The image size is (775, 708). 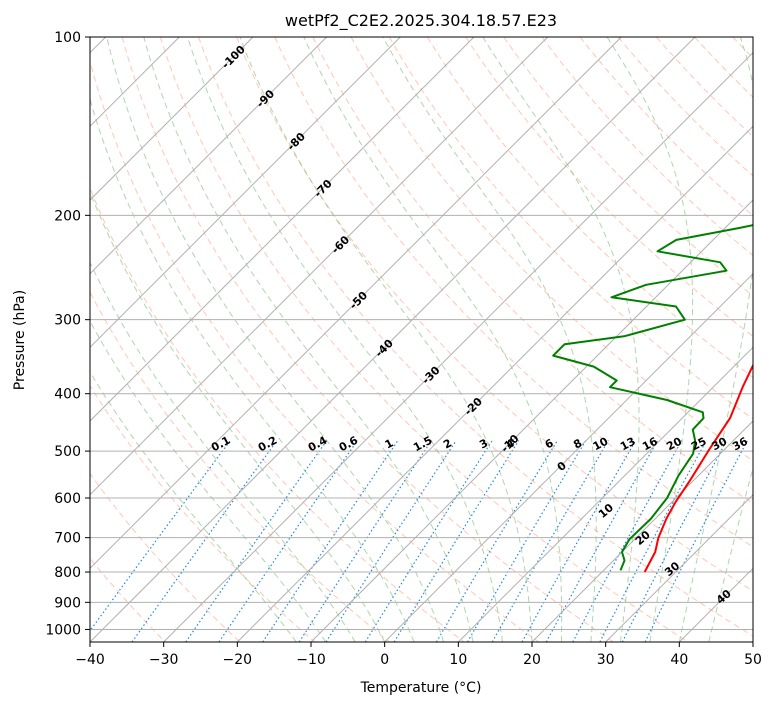 I want to click on dewpoint-line, so click(x=652, y=397).